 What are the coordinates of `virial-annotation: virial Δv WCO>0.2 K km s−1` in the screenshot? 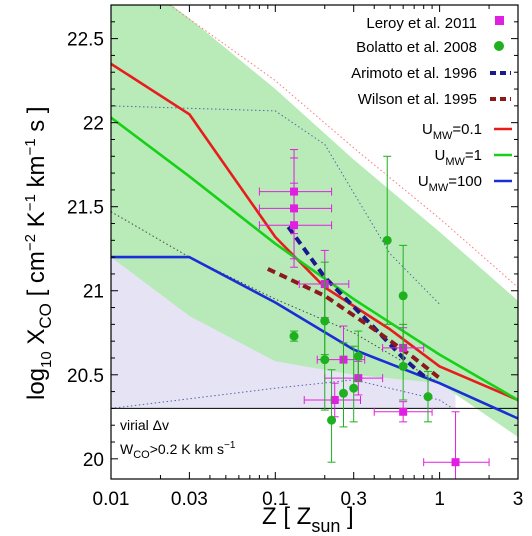 It's located at (178, 439).